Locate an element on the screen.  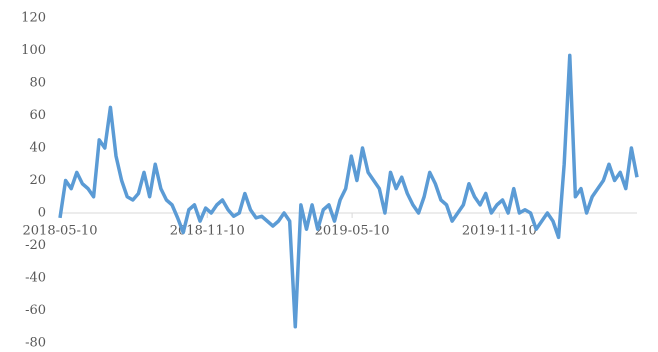
y-tick-label: 40 is located at coordinates (37, 148).